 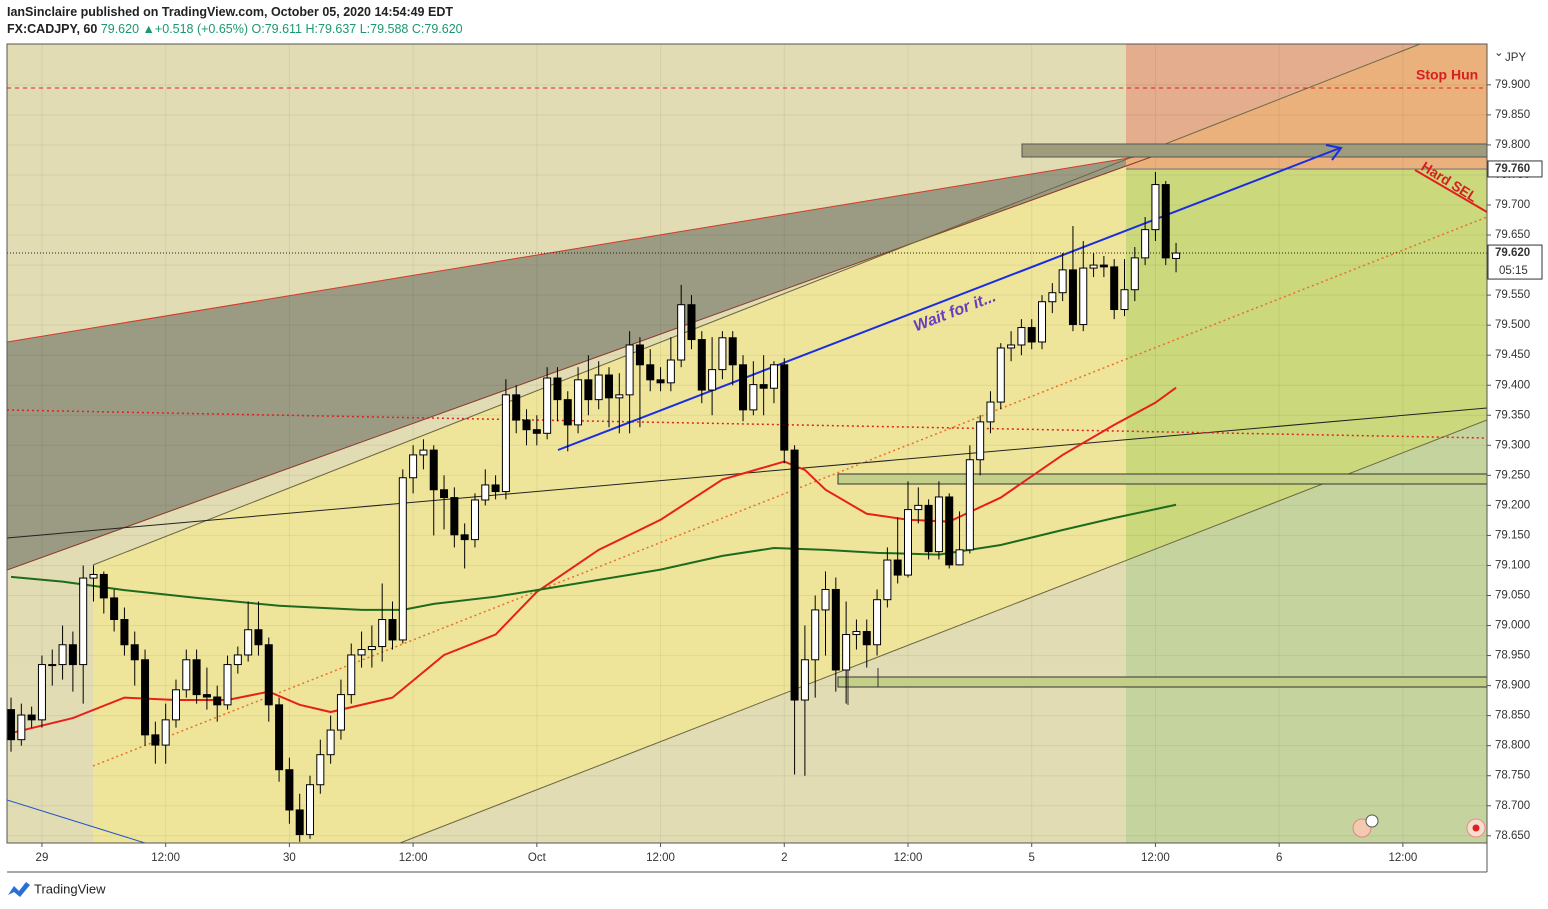 What do you see at coordinates (1254, 150) in the screenshot?
I see `resistance-box` at bounding box center [1254, 150].